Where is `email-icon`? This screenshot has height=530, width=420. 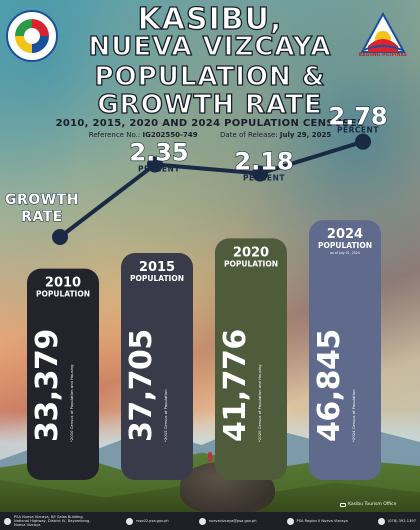 email-icon is located at coordinates (202, 521).